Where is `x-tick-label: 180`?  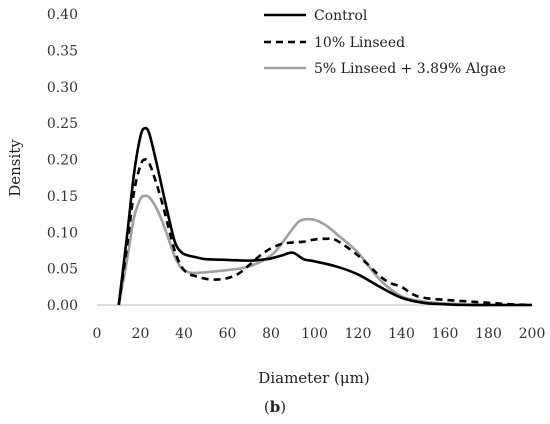 x-tick-label: 180 is located at coordinates (488, 334).